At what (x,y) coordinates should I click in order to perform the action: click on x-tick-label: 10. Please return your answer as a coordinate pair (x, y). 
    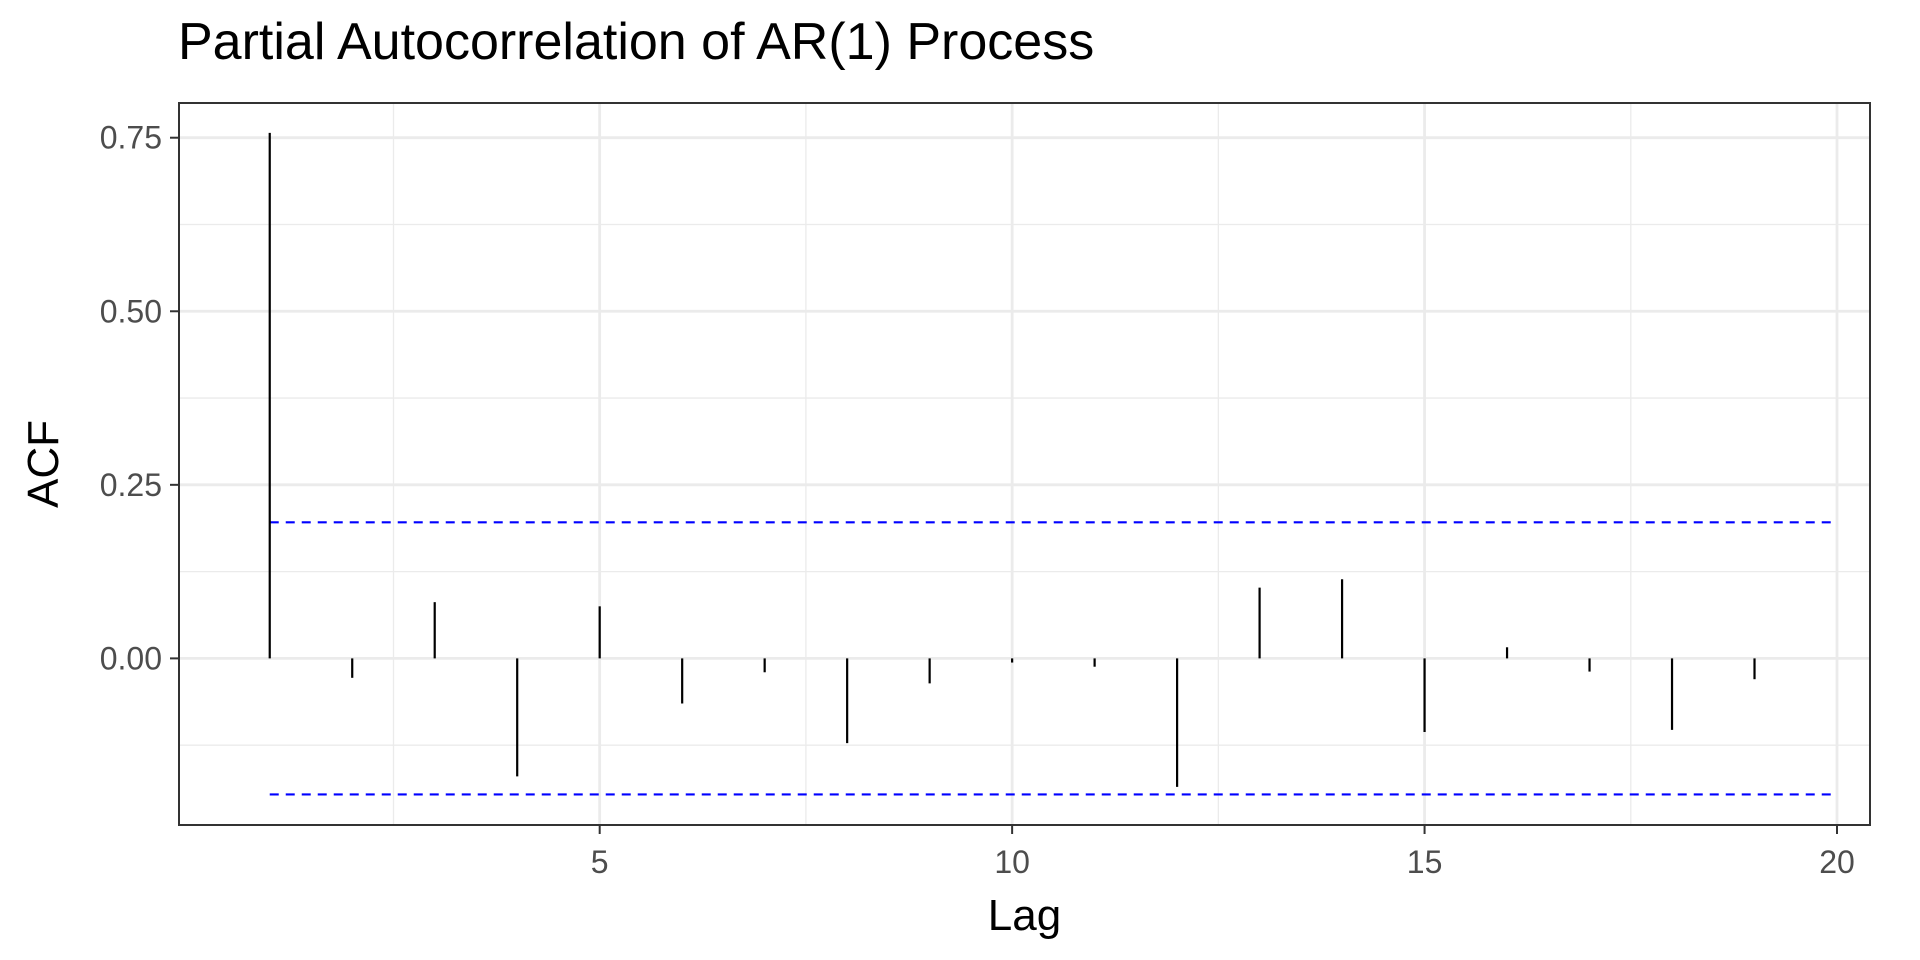
    Looking at the image, I should click on (1012, 862).